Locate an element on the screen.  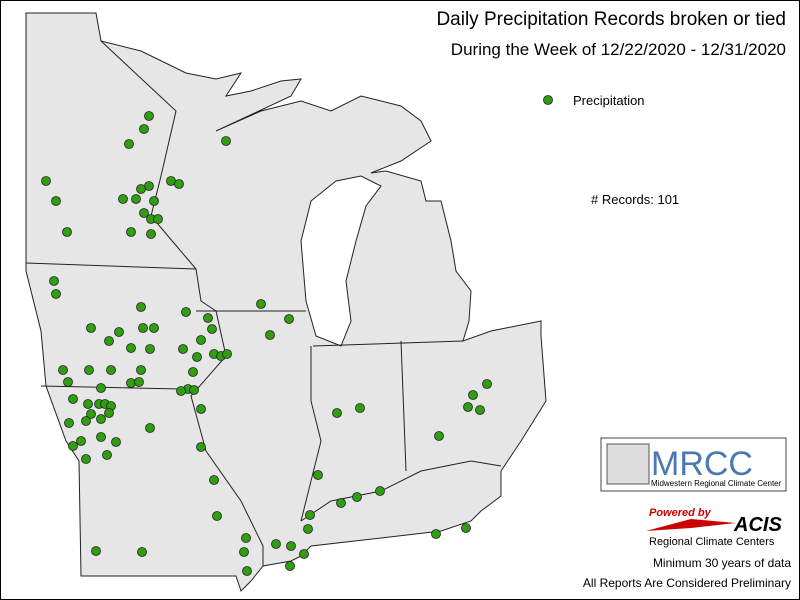
powered-by: Powered by is located at coordinates (680, 513).